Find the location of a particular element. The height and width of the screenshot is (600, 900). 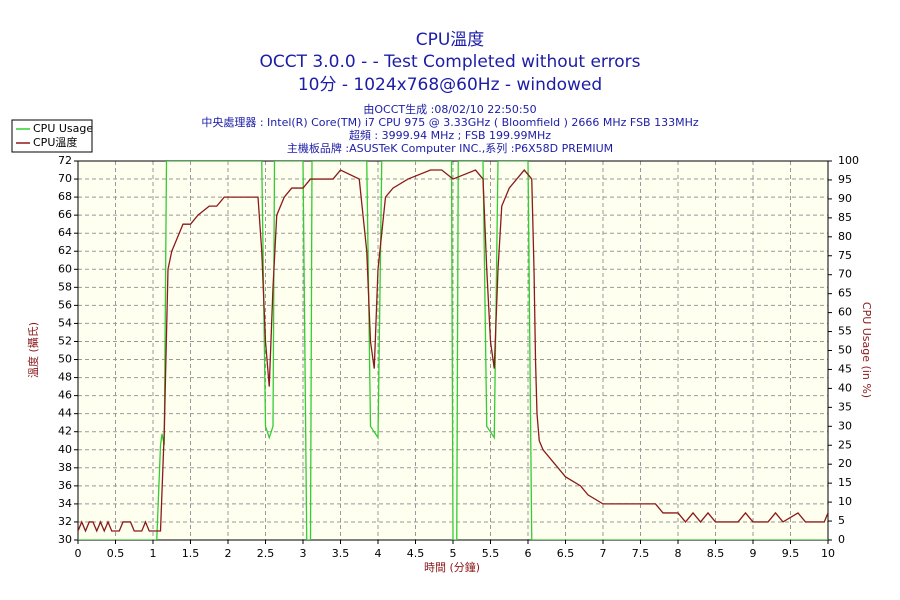

x-tick-label: 3 is located at coordinates (303, 553).